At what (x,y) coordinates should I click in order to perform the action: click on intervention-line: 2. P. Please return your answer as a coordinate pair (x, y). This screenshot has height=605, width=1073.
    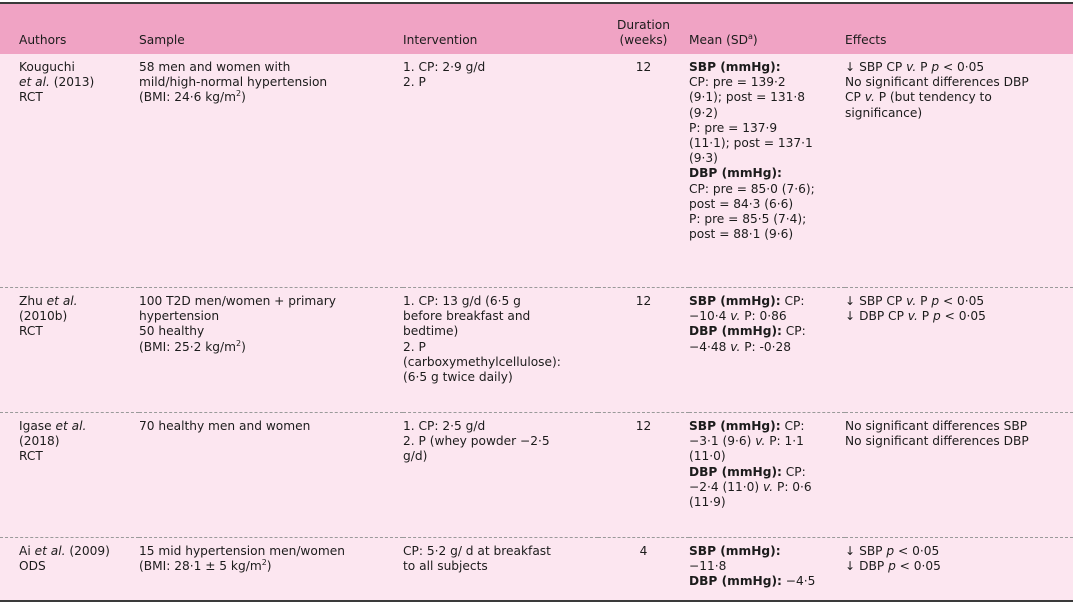
    Looking at the image, I should click on (414, 82).